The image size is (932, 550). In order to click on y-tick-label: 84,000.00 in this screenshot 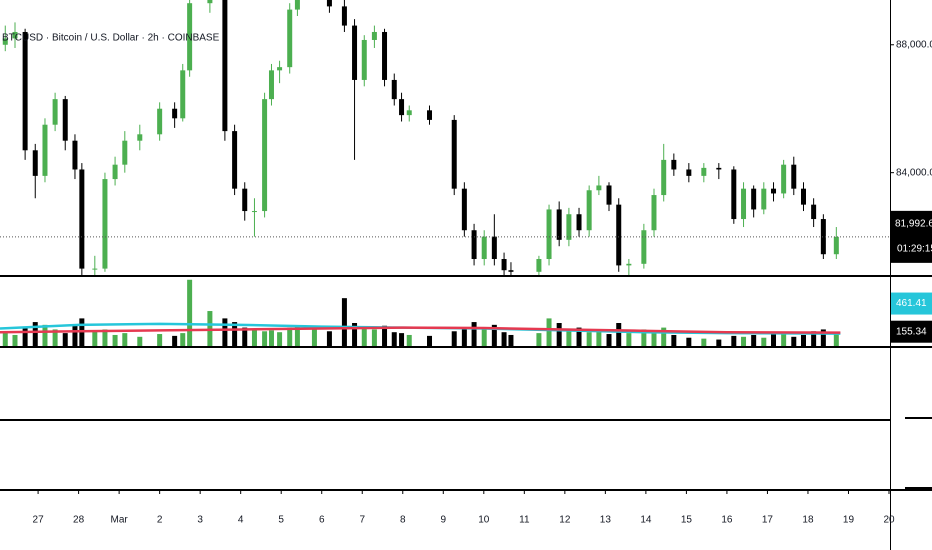, I will do `click(914, 172)`.